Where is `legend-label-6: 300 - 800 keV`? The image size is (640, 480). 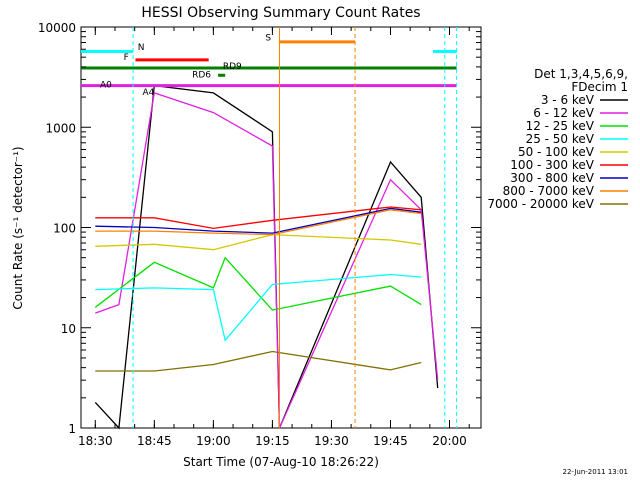
legend-label-6: 300 - 800 keV is located at coordinates (552, 178).